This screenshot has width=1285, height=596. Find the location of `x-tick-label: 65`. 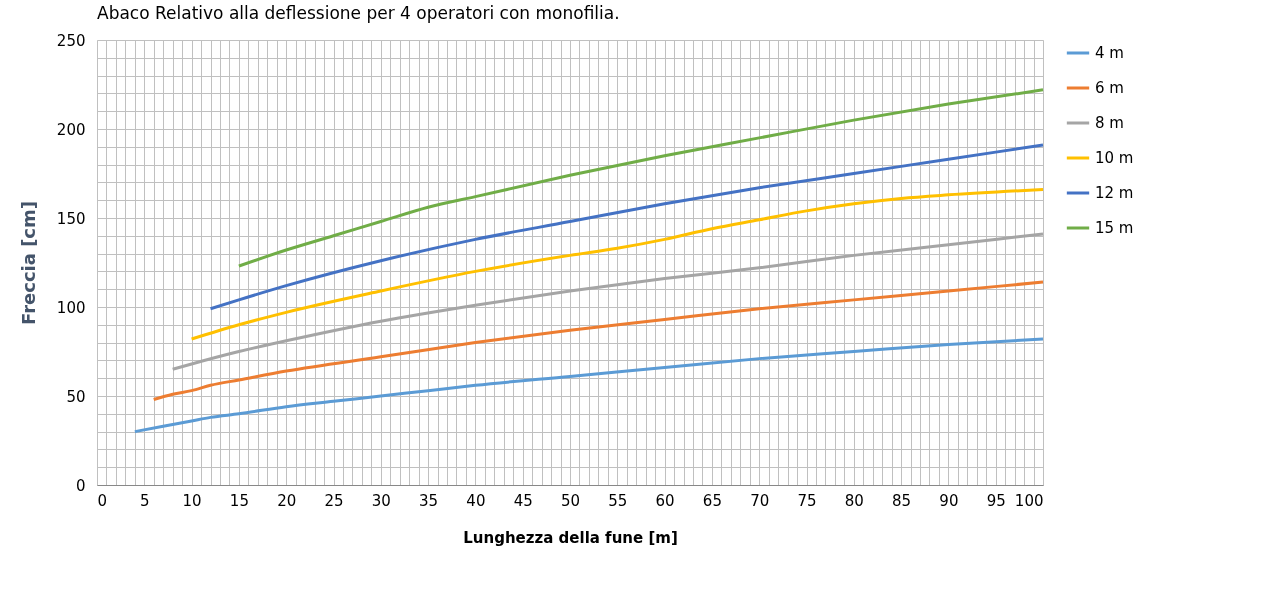

x-tick-label: 65 is located at coordinates (712, 500).